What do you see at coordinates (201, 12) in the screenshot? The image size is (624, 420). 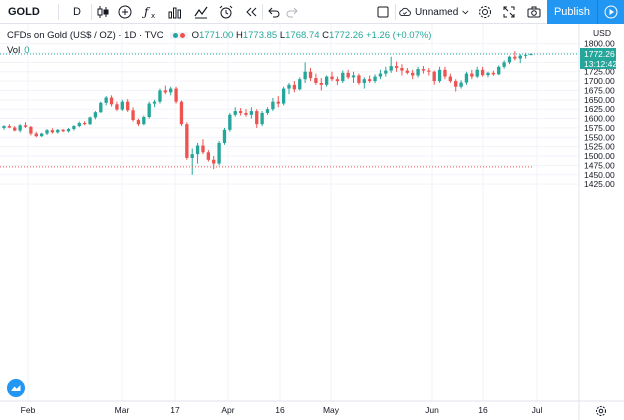 I see `templates-button` at bounding box center [201, 12].